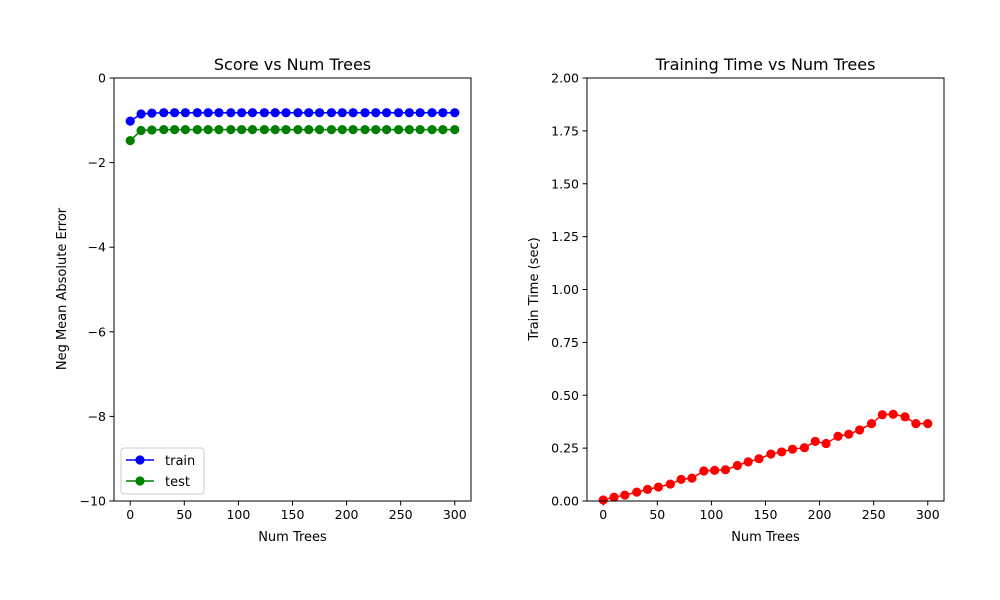 This screenshot has height=600, width=1000. Describe the element at coordinates (62, 288) in the screenshot. I see `score-chart-ylabel: Neg Mean Absolute Error` at that location.